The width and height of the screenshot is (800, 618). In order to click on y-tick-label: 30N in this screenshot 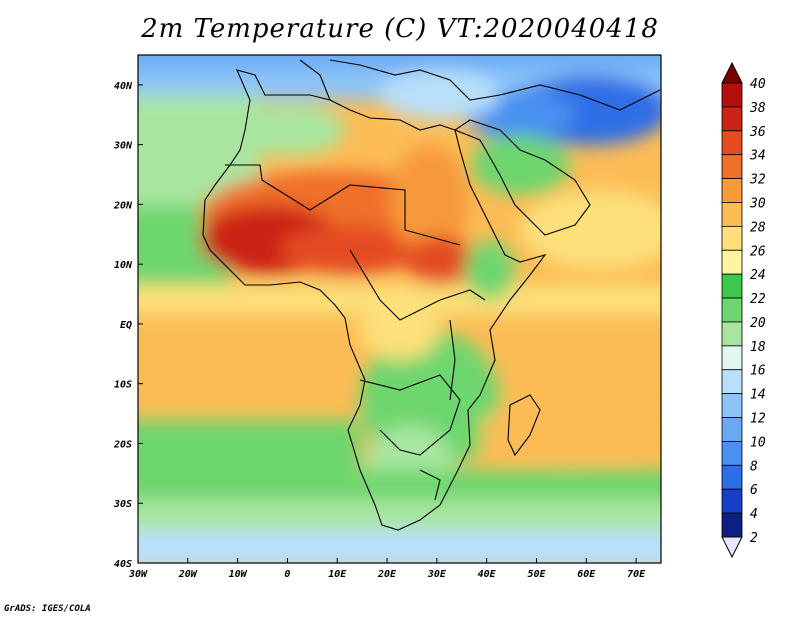, I will do `click(123, 146)`.